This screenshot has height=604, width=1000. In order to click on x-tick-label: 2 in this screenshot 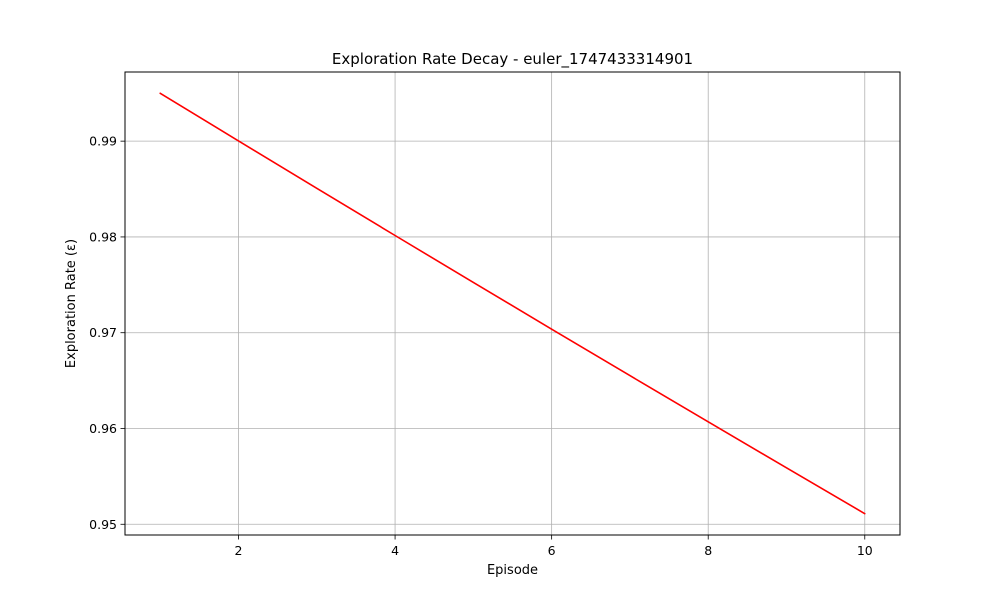, I will do `click(239, 550)`.